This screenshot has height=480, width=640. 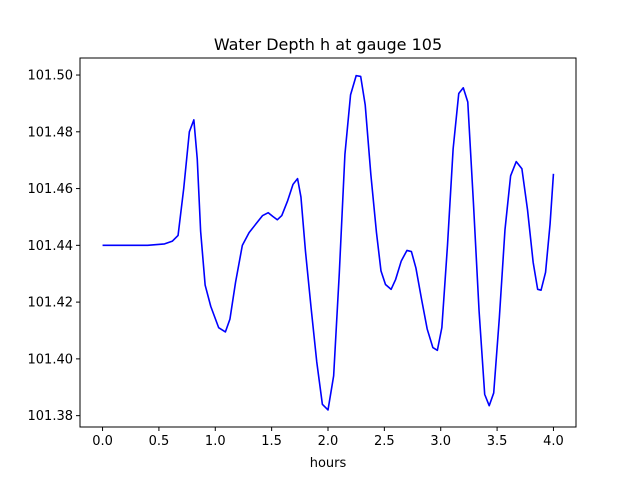 I want to click on y-tick-label: 101.38, so click(x=51, y=416).